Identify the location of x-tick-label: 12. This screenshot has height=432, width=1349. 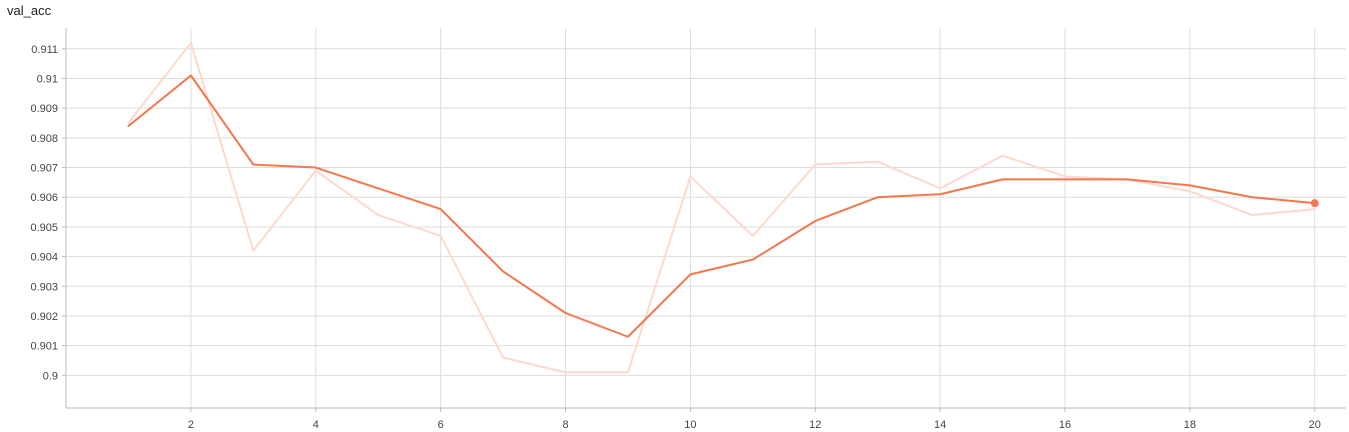
(815, 425).